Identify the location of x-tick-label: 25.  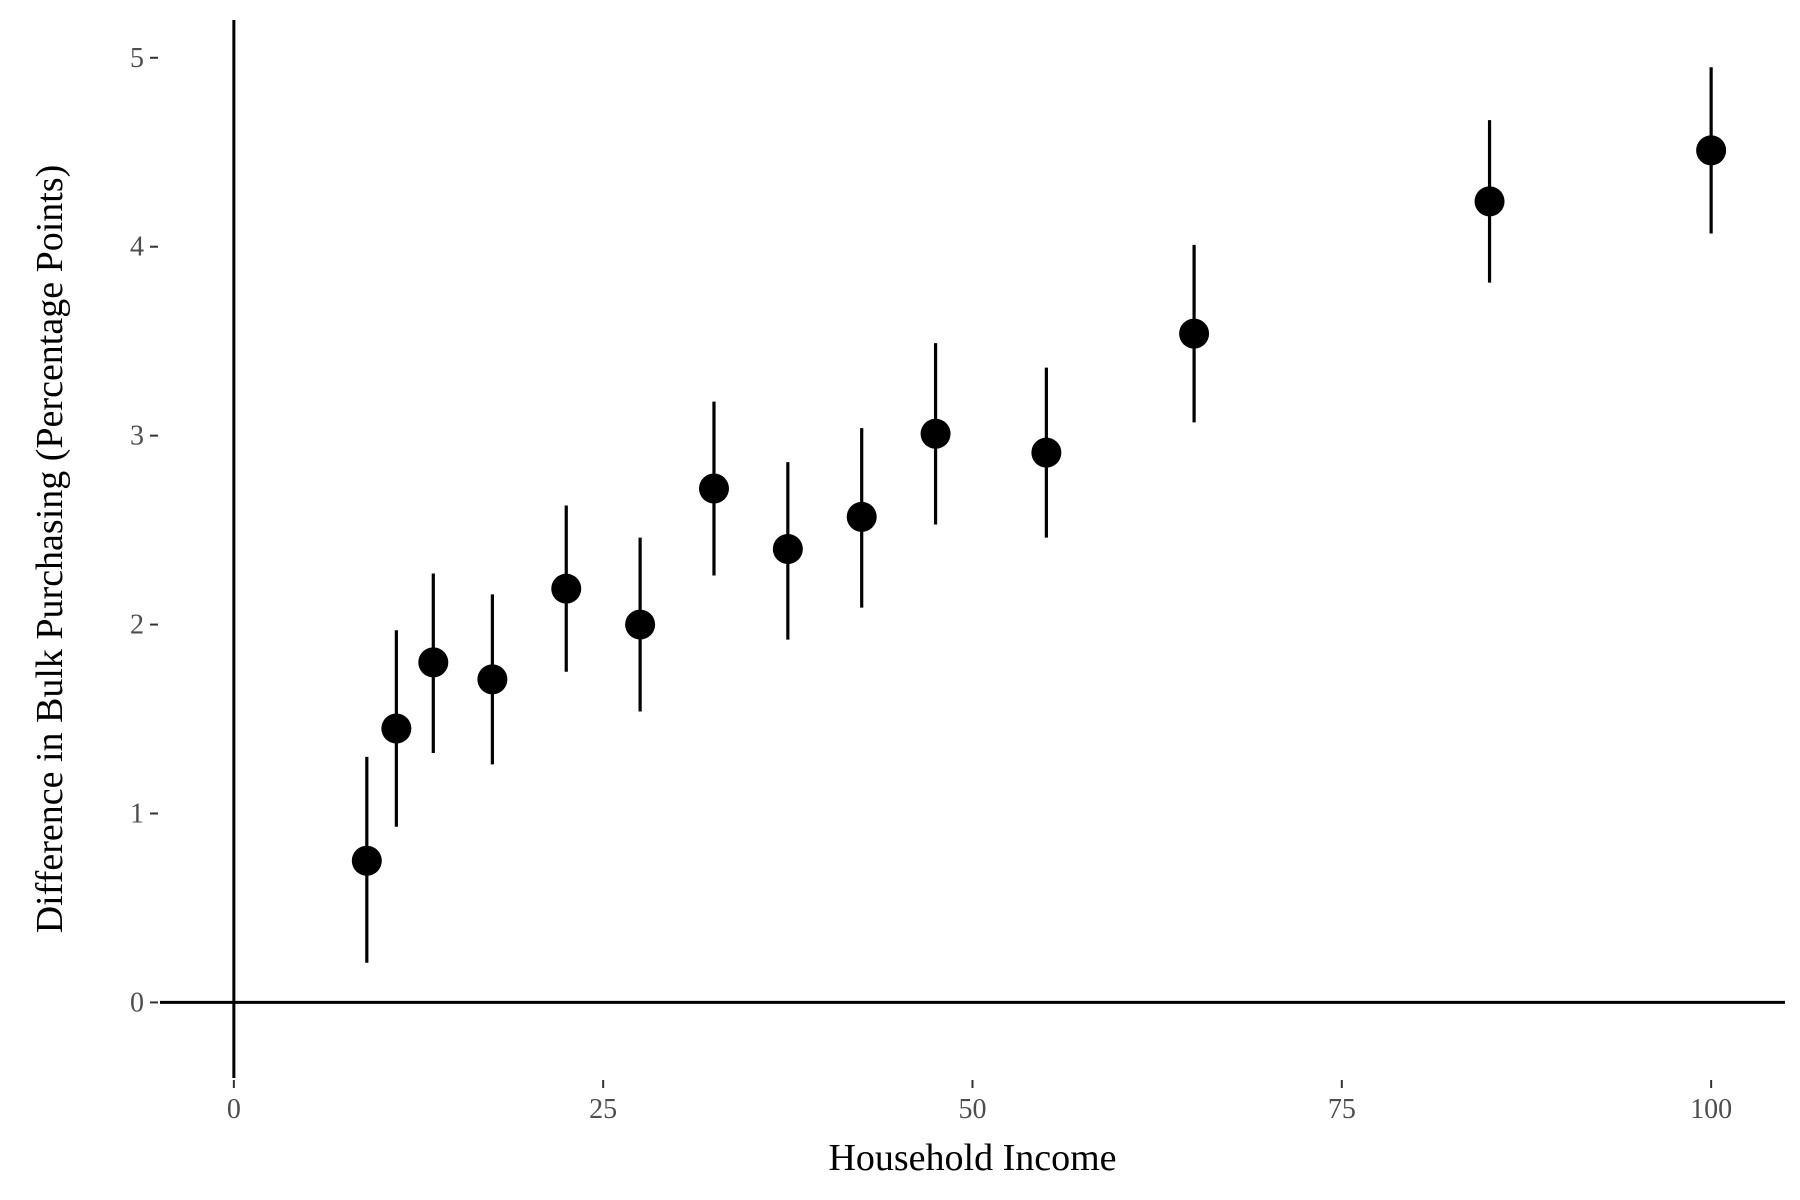
(603, 1109).